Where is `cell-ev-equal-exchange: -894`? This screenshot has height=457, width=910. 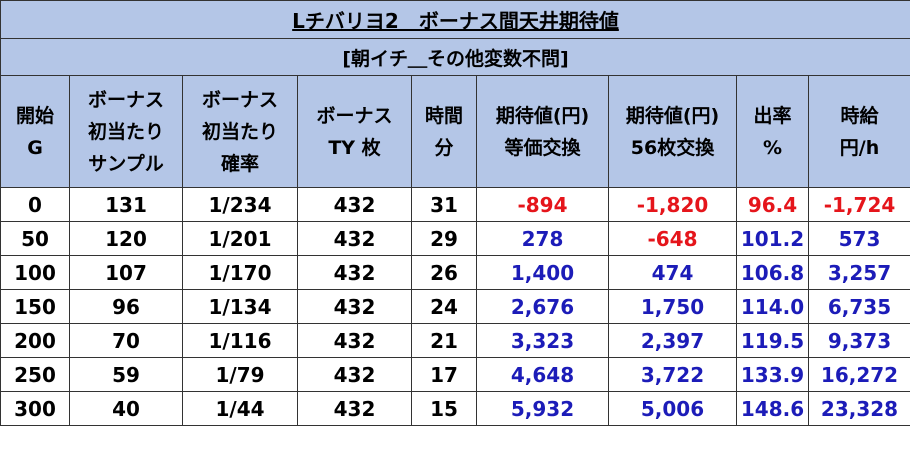 cell-ev-equal-exchange: -894 is located at coordinates (542, 204).